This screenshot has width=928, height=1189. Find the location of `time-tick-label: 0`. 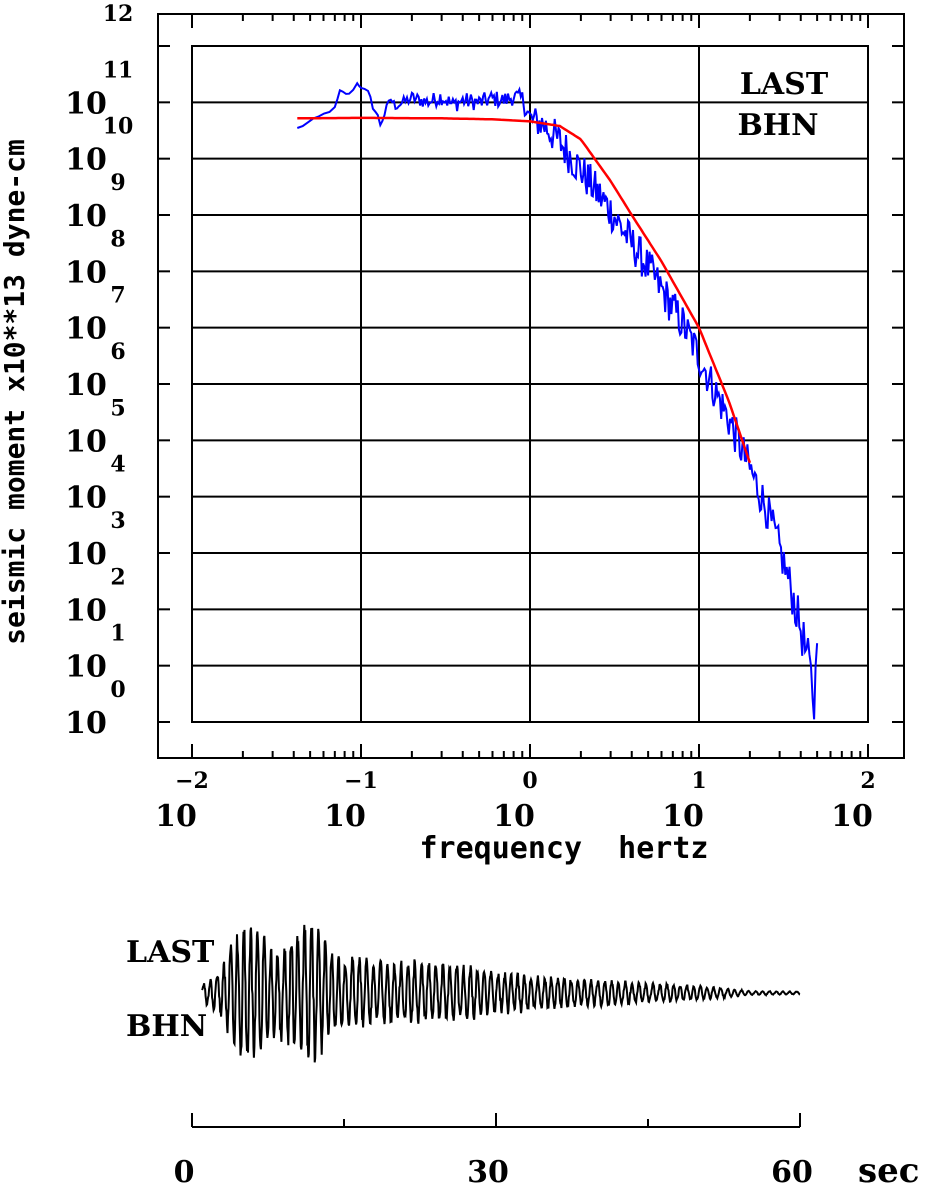

time-tick-label: 0 is located at coordinates (184, 1169).